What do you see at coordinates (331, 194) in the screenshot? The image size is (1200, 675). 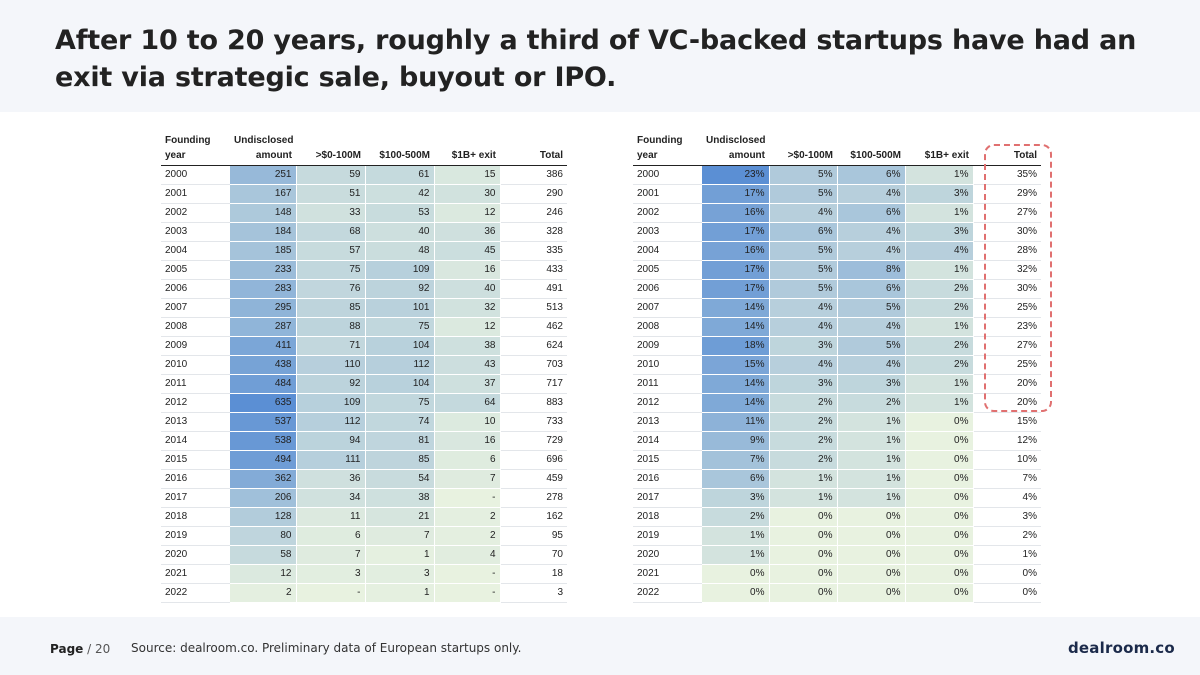 I see `range-0-100m-cell: 51` at bounding box center [331, 194].